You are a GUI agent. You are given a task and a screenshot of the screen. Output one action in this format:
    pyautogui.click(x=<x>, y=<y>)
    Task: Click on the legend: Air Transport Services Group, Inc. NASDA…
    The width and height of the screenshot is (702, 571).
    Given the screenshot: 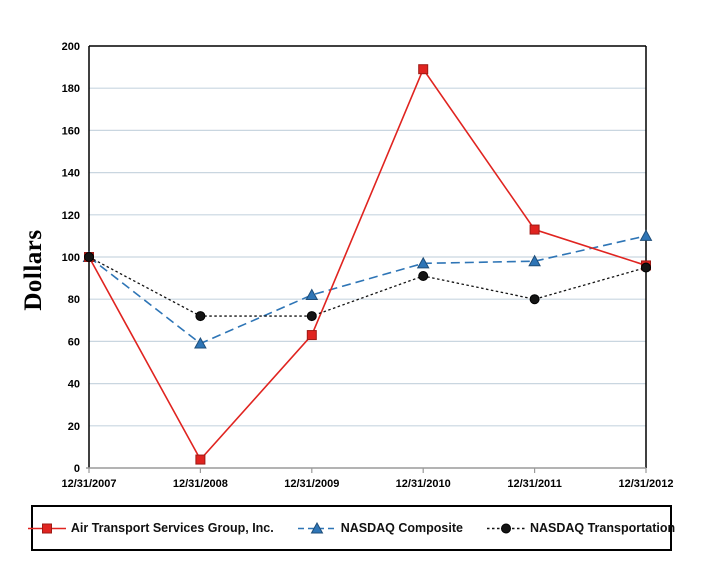 What is the action you would take?
    pyautogui.click(x=351, y=528)
    